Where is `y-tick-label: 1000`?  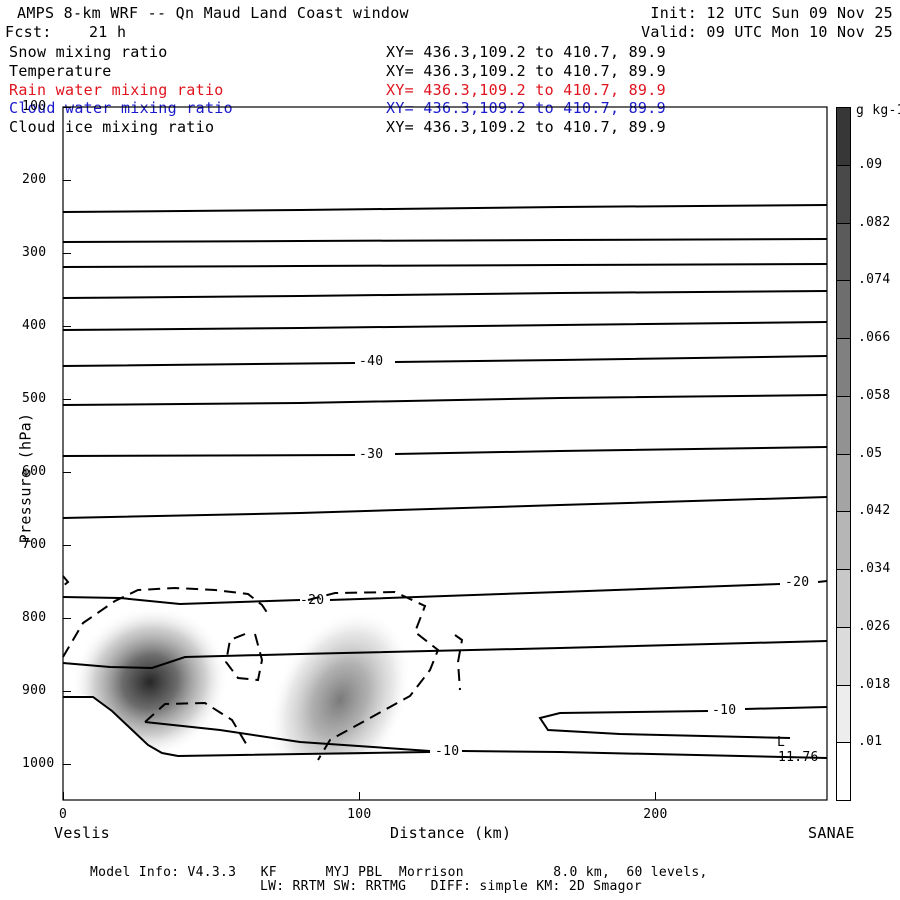
y-tick-label: 1000 is located at coordinates (38, 763).